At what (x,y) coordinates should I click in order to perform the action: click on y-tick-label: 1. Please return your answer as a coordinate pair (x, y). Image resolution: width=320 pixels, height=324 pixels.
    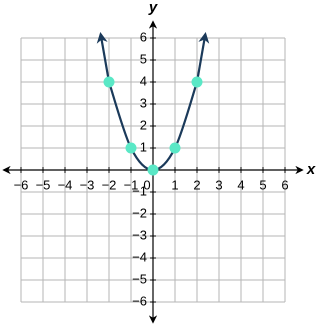
    Looking at the image, I should click on (143, 146).